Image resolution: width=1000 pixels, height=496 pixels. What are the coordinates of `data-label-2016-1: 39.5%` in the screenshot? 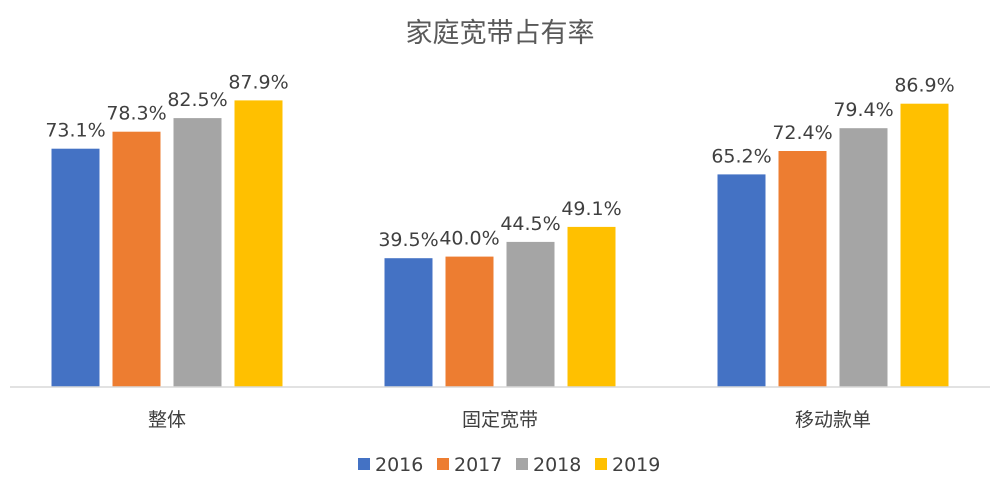 It's located at (408, 240).